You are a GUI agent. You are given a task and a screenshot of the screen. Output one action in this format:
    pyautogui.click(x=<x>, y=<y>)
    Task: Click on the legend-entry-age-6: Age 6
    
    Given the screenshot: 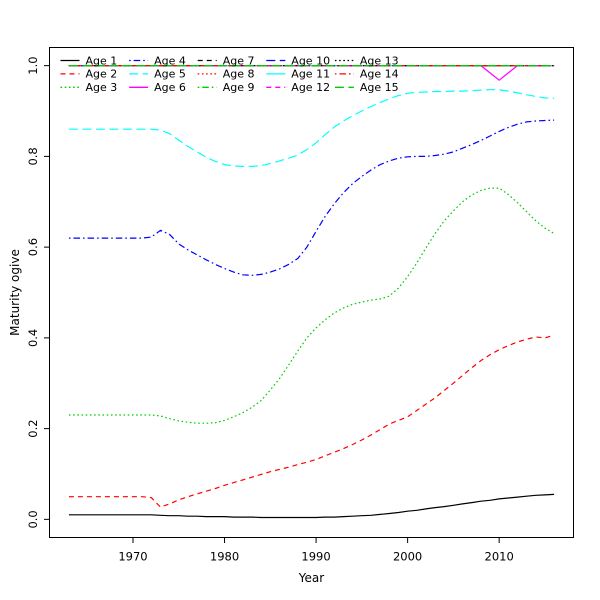 What is the action you would take?
    pyautogui.click(x=157, y=87)
    